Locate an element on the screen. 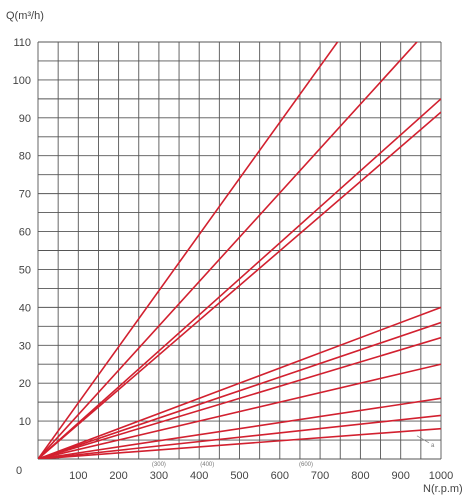 The height and width of the screenshot is (500, 475). x-tick-label: 400 is located at coordinates (199, 476).